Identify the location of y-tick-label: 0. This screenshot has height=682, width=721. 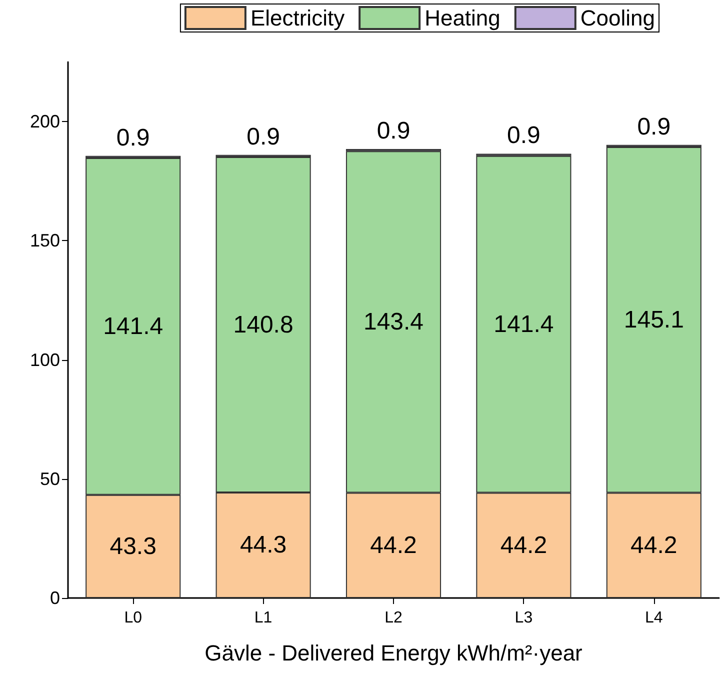
(55, 598).